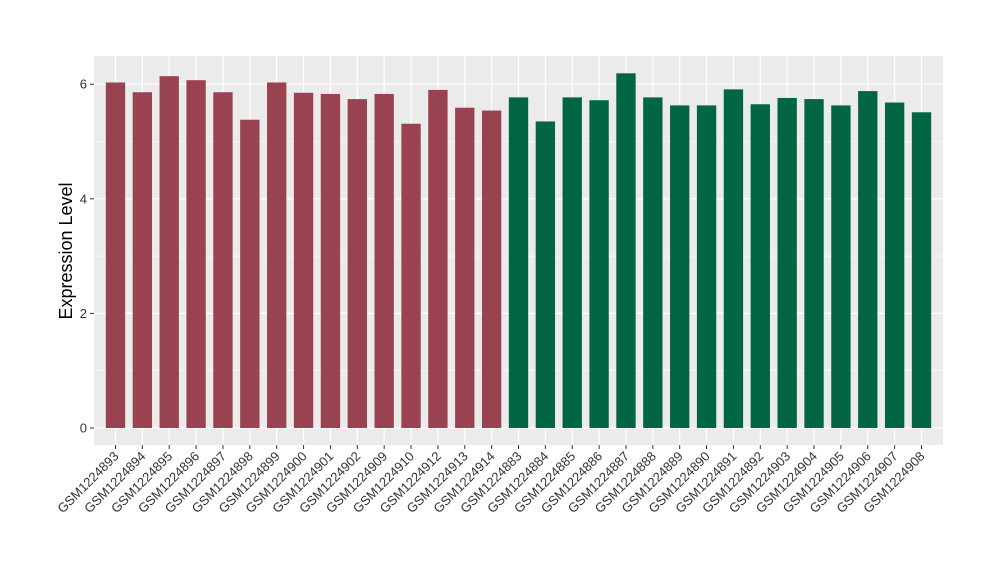 The width and height of the screenshot is (1000, 580). Describe the element at coordinates (277, 255) in the screenshot. I see `bar-GSM1224899` at that location.